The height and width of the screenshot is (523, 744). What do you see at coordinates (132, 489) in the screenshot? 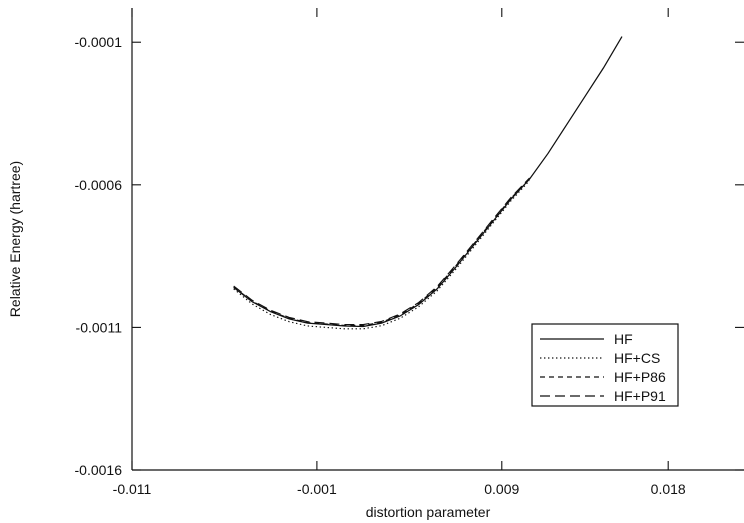
I see `x-tick-label: -0.011` at bounding box center [132, 489].